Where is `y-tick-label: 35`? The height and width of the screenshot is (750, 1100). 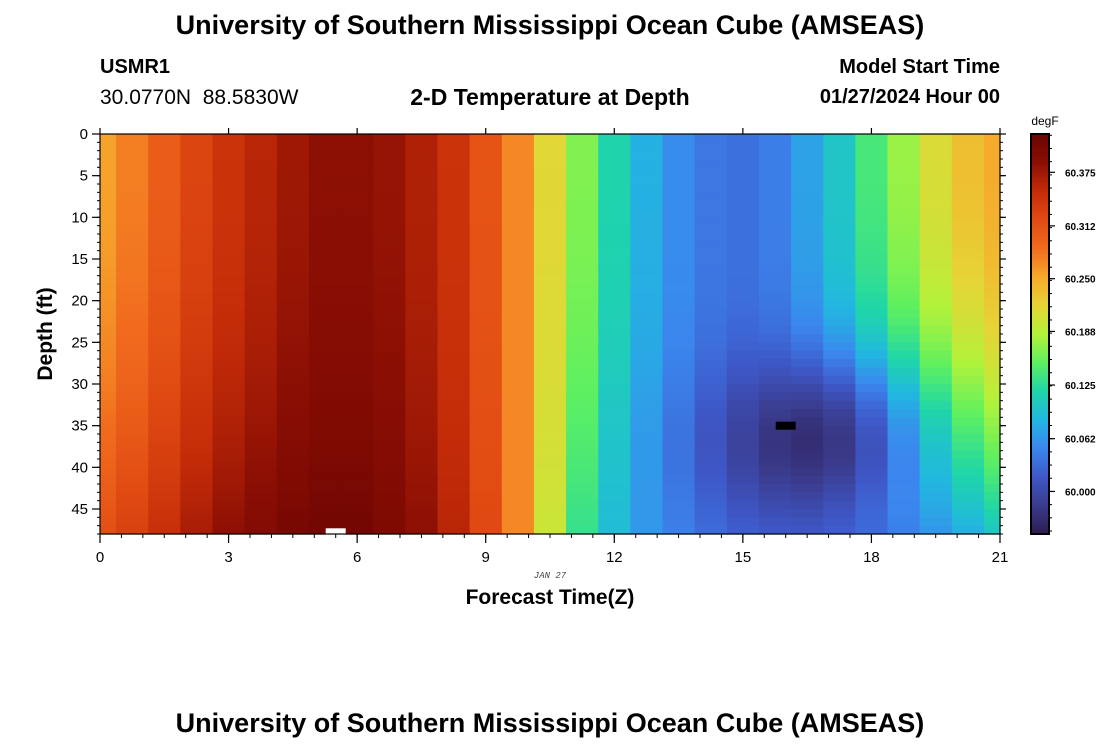
y-tick-label: 35 is located at coordinates (79, 426).